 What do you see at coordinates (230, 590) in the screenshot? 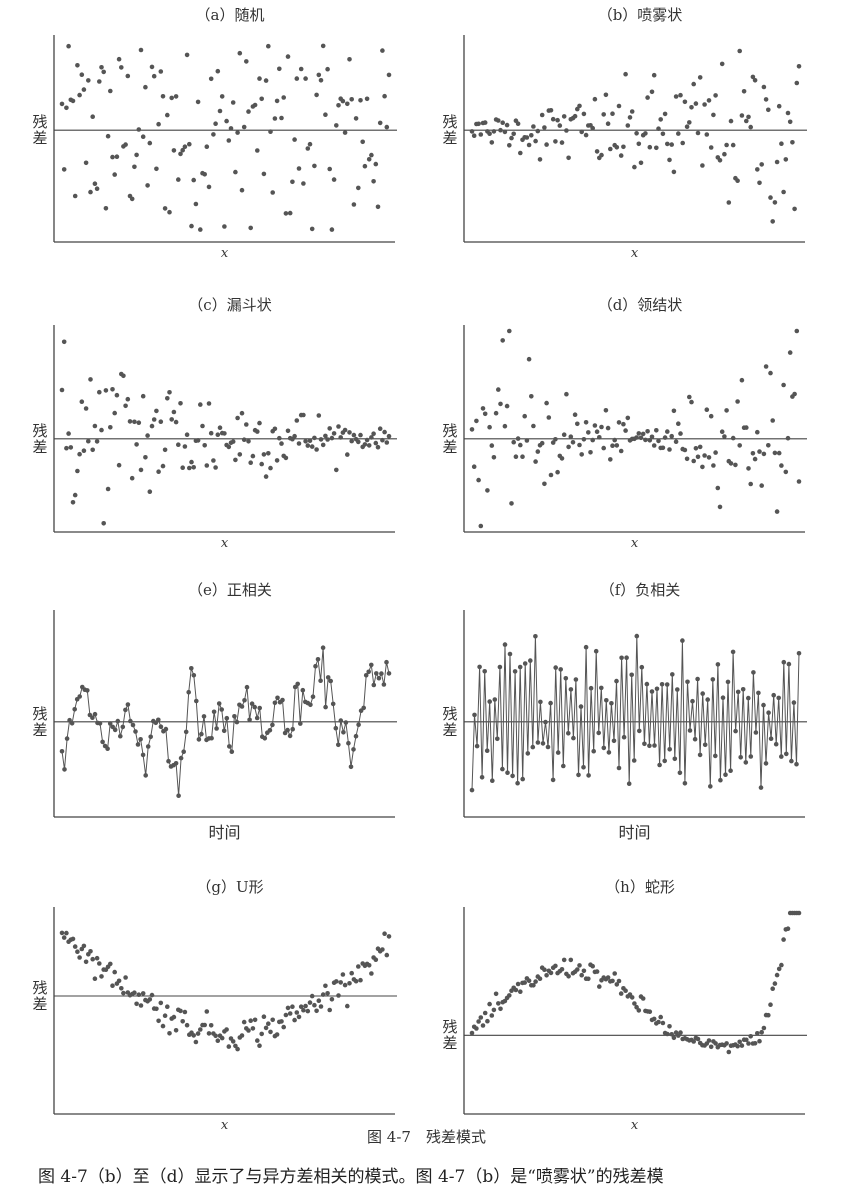
I see `panel-title: （e）正相关` at bounding box center [230, 590].